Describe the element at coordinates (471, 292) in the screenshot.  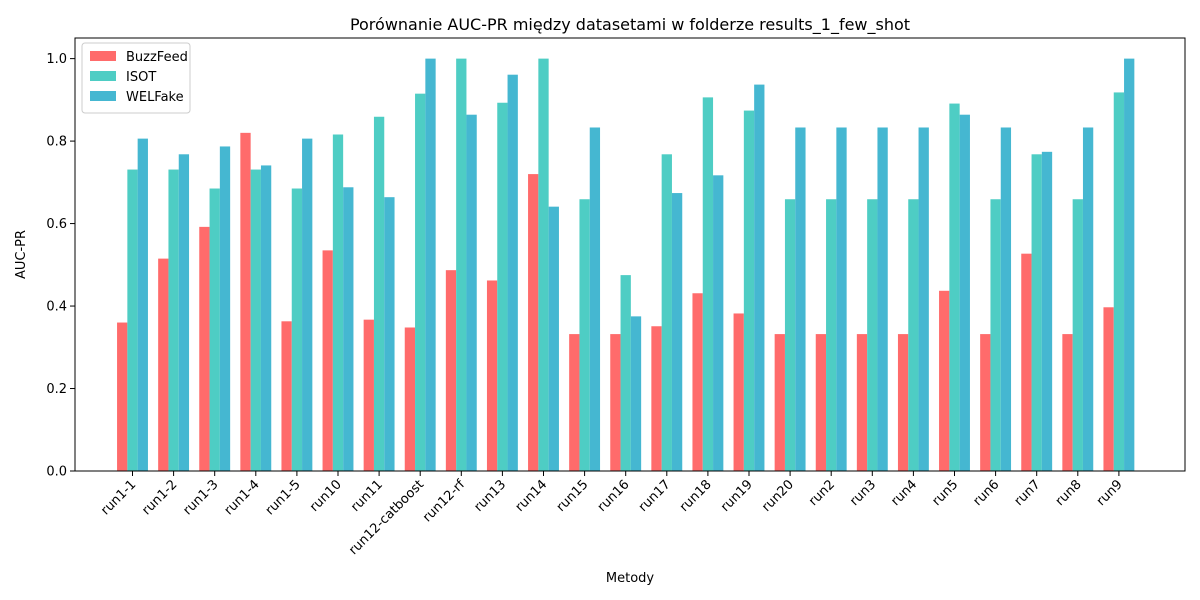
I see `bar-welfake-run12-rf` at that location.